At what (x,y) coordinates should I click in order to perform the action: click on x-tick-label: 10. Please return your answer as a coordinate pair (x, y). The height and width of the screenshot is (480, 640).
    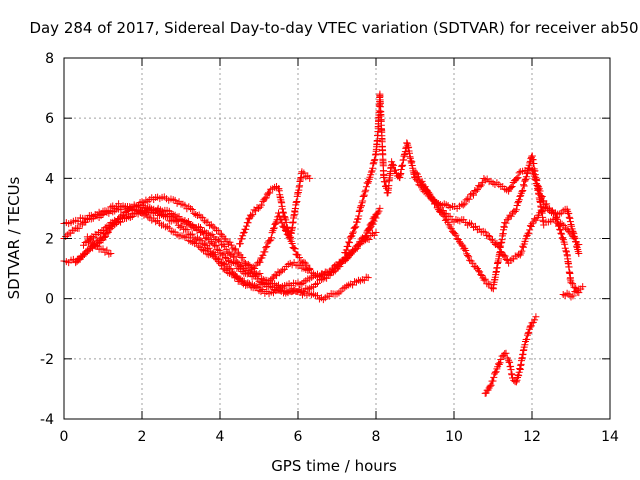
    Looking at the image, I should click on (454, 437).